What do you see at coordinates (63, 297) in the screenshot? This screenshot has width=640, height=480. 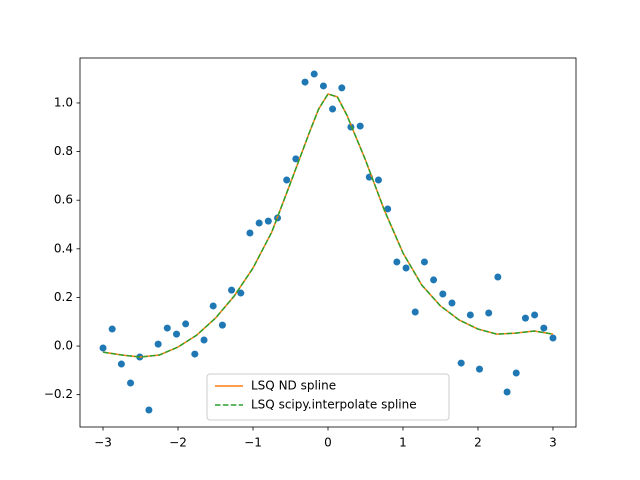 I see `y-tick-label: 0.2` at bounding box center [63, 297].